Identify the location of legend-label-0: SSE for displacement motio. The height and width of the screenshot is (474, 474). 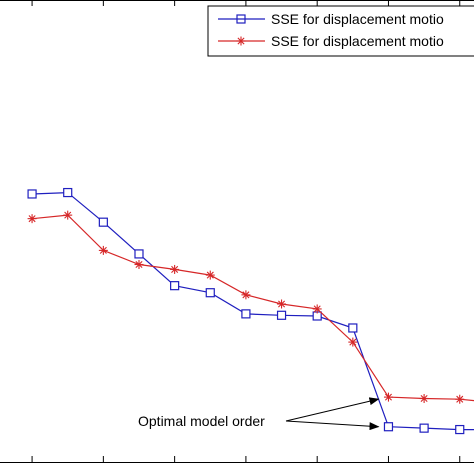
(357, 19).